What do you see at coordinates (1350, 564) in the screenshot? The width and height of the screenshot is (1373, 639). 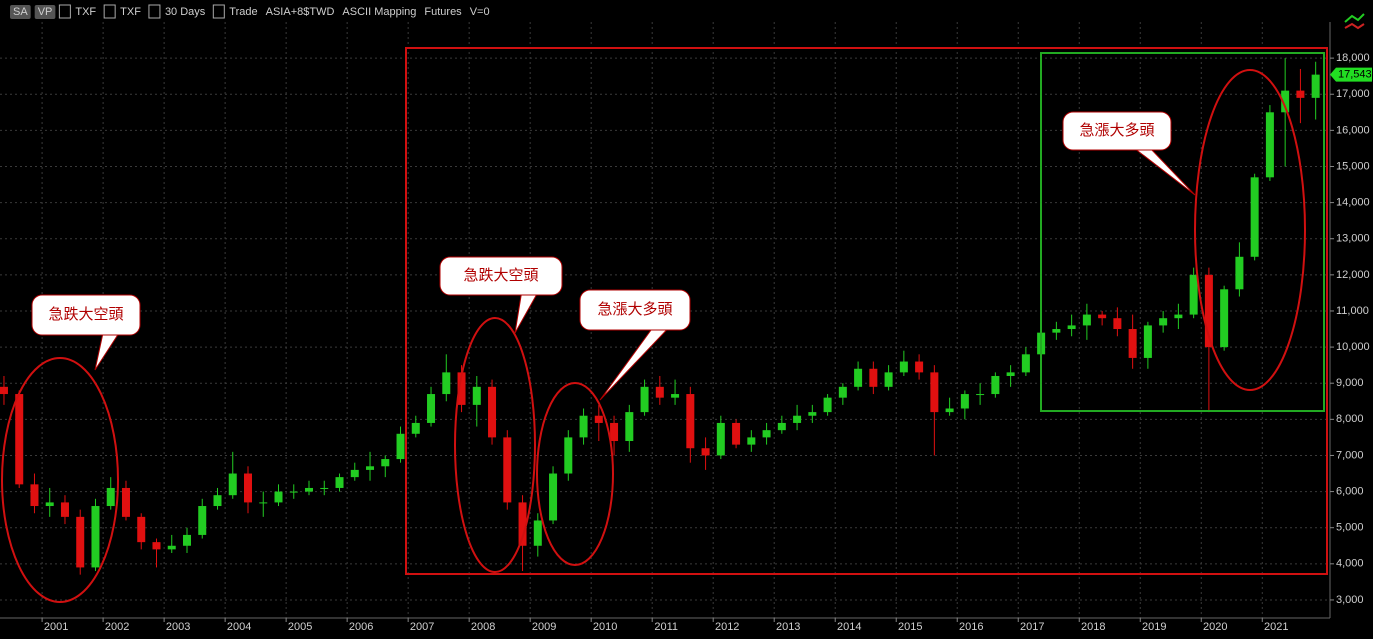 I see `y-tick-label: 4,000` at bounding box center [1350, 564].